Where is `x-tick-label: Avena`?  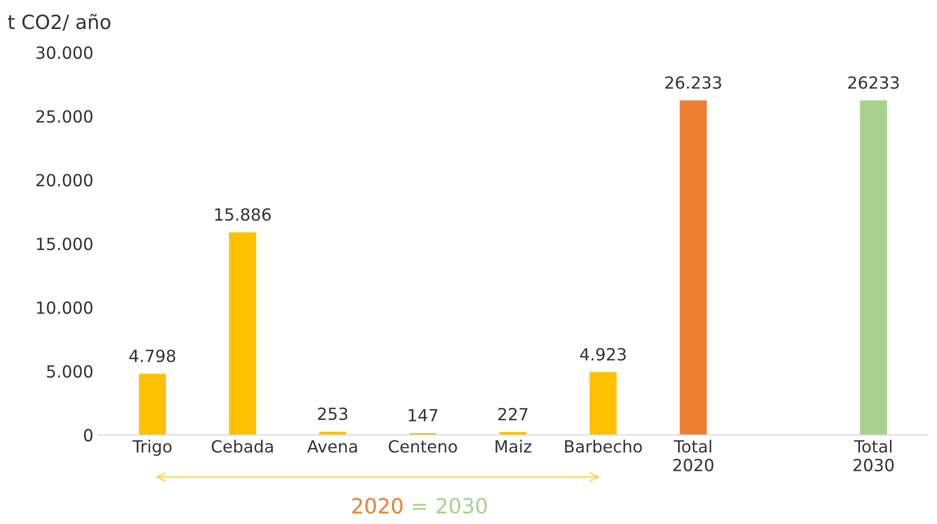
x-tick-label: Avena is located at coordinates (332, 446).